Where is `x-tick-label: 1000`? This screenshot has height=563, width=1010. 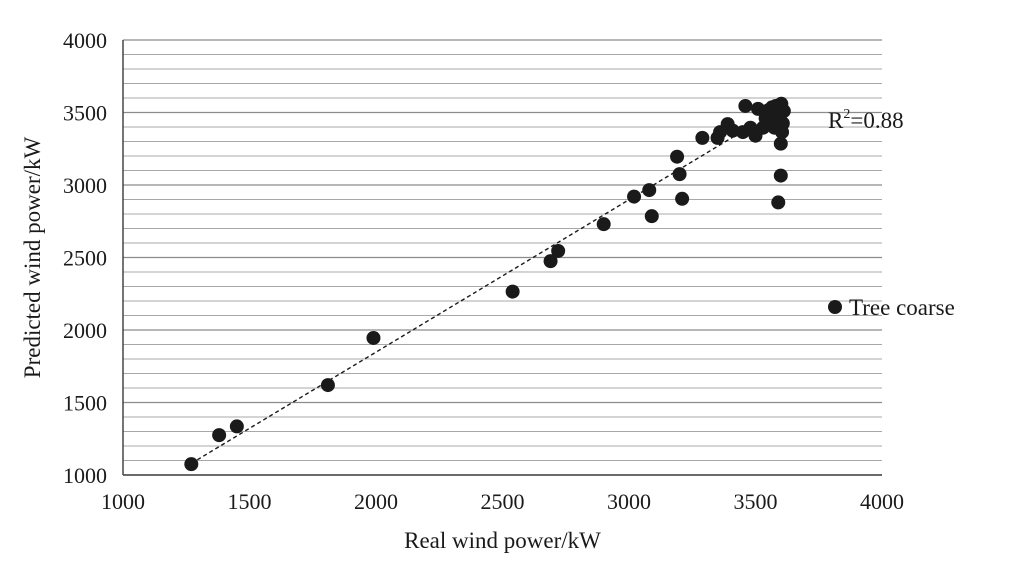 x-tick-label: 1000 is located at coordinates (123, 501).